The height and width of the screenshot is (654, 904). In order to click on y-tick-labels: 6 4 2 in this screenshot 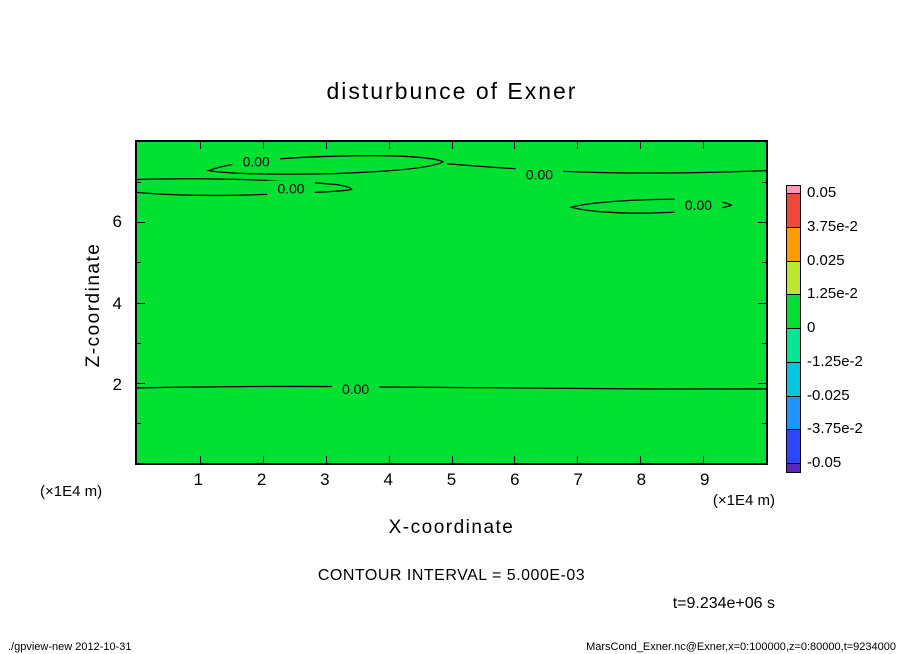, I will do `click(110, 302)`.